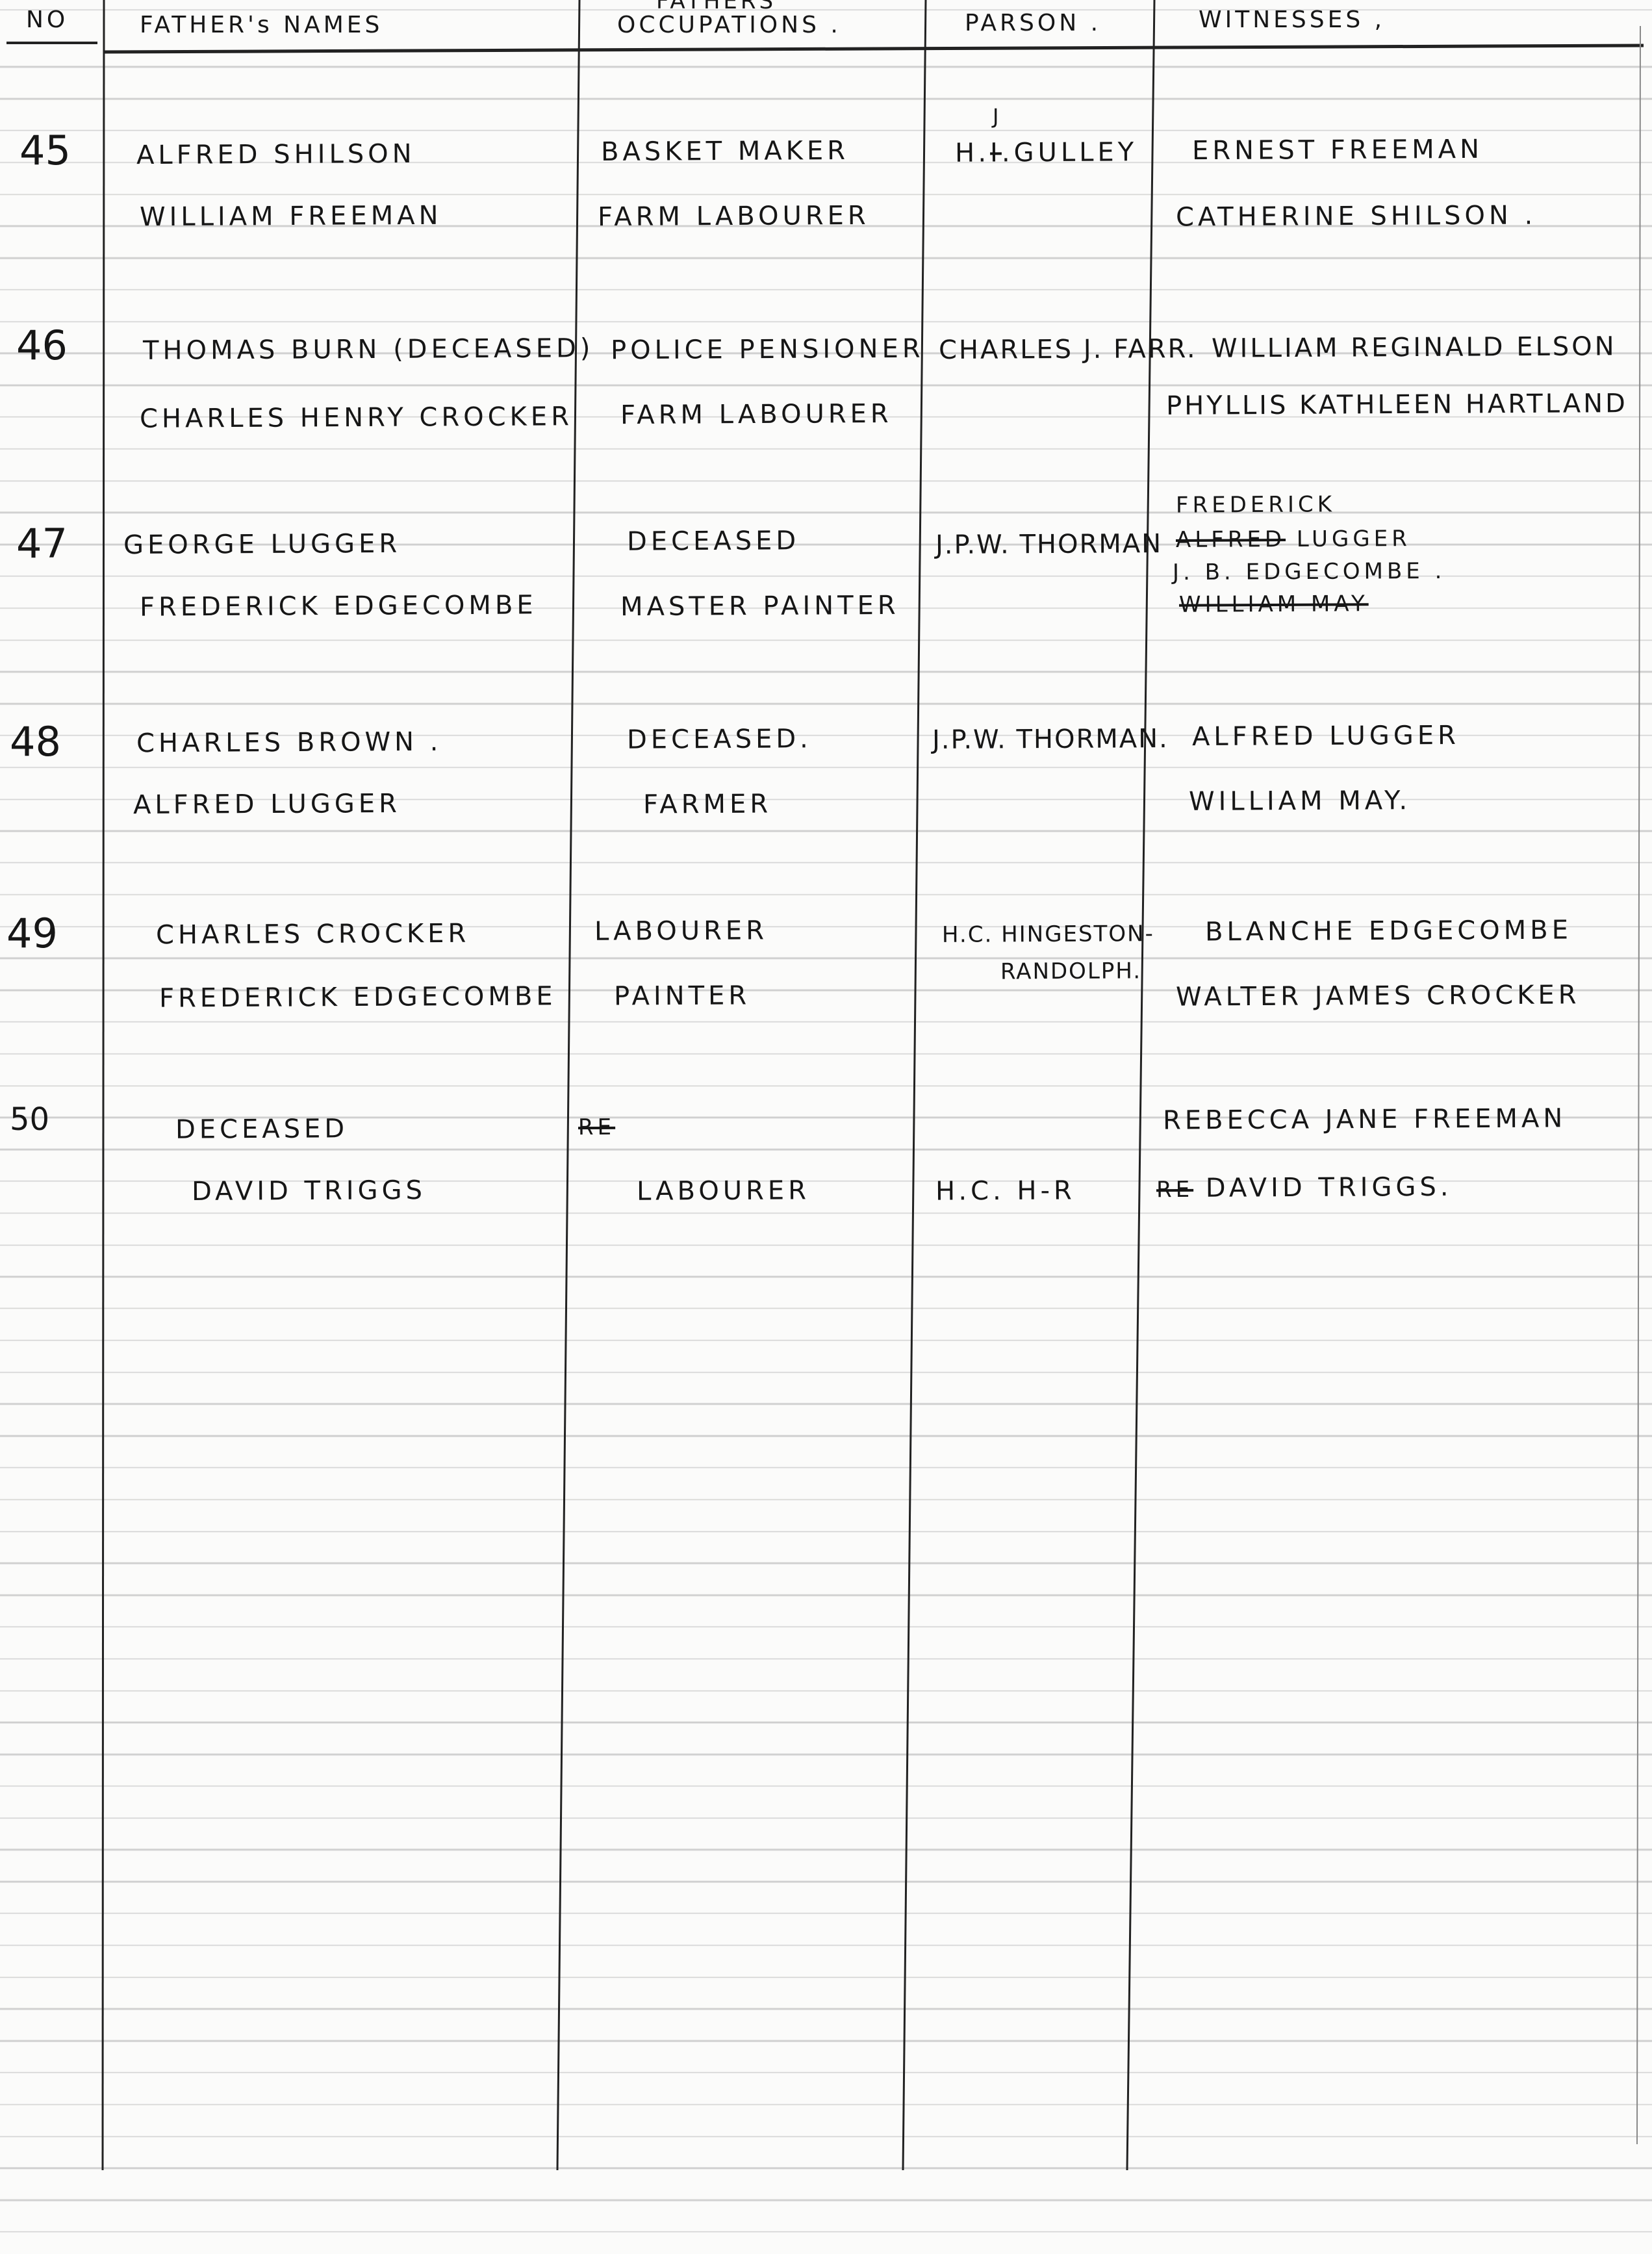 This screenshot has height=2254, width=1652. I want to click on parson-name: H.I.GULLEY, so click(1046, 152).